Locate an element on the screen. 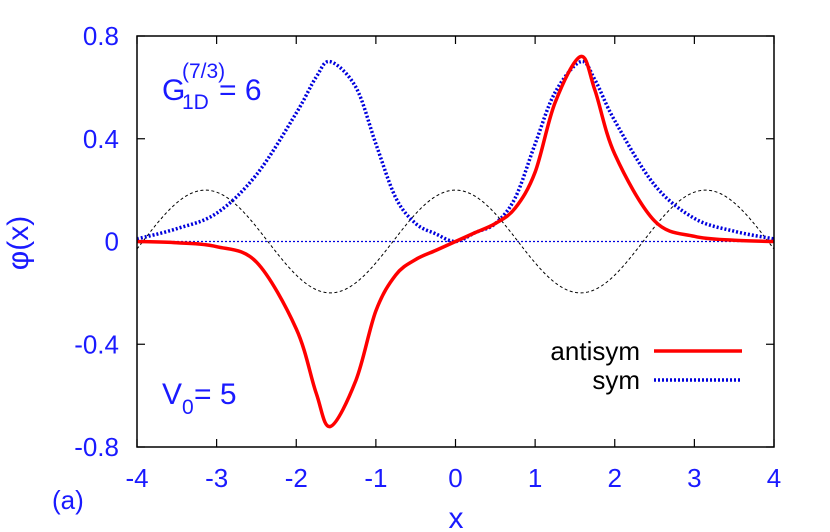  v-annotation-value: = 5 is located at coordinates (215, 394).